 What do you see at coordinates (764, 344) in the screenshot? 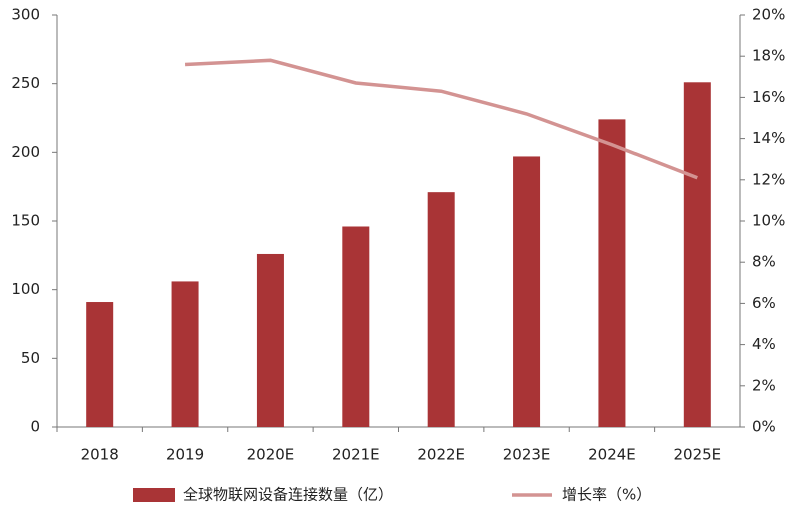
I see `y2-tick-label: 4%` at bounding box center [764, 344].